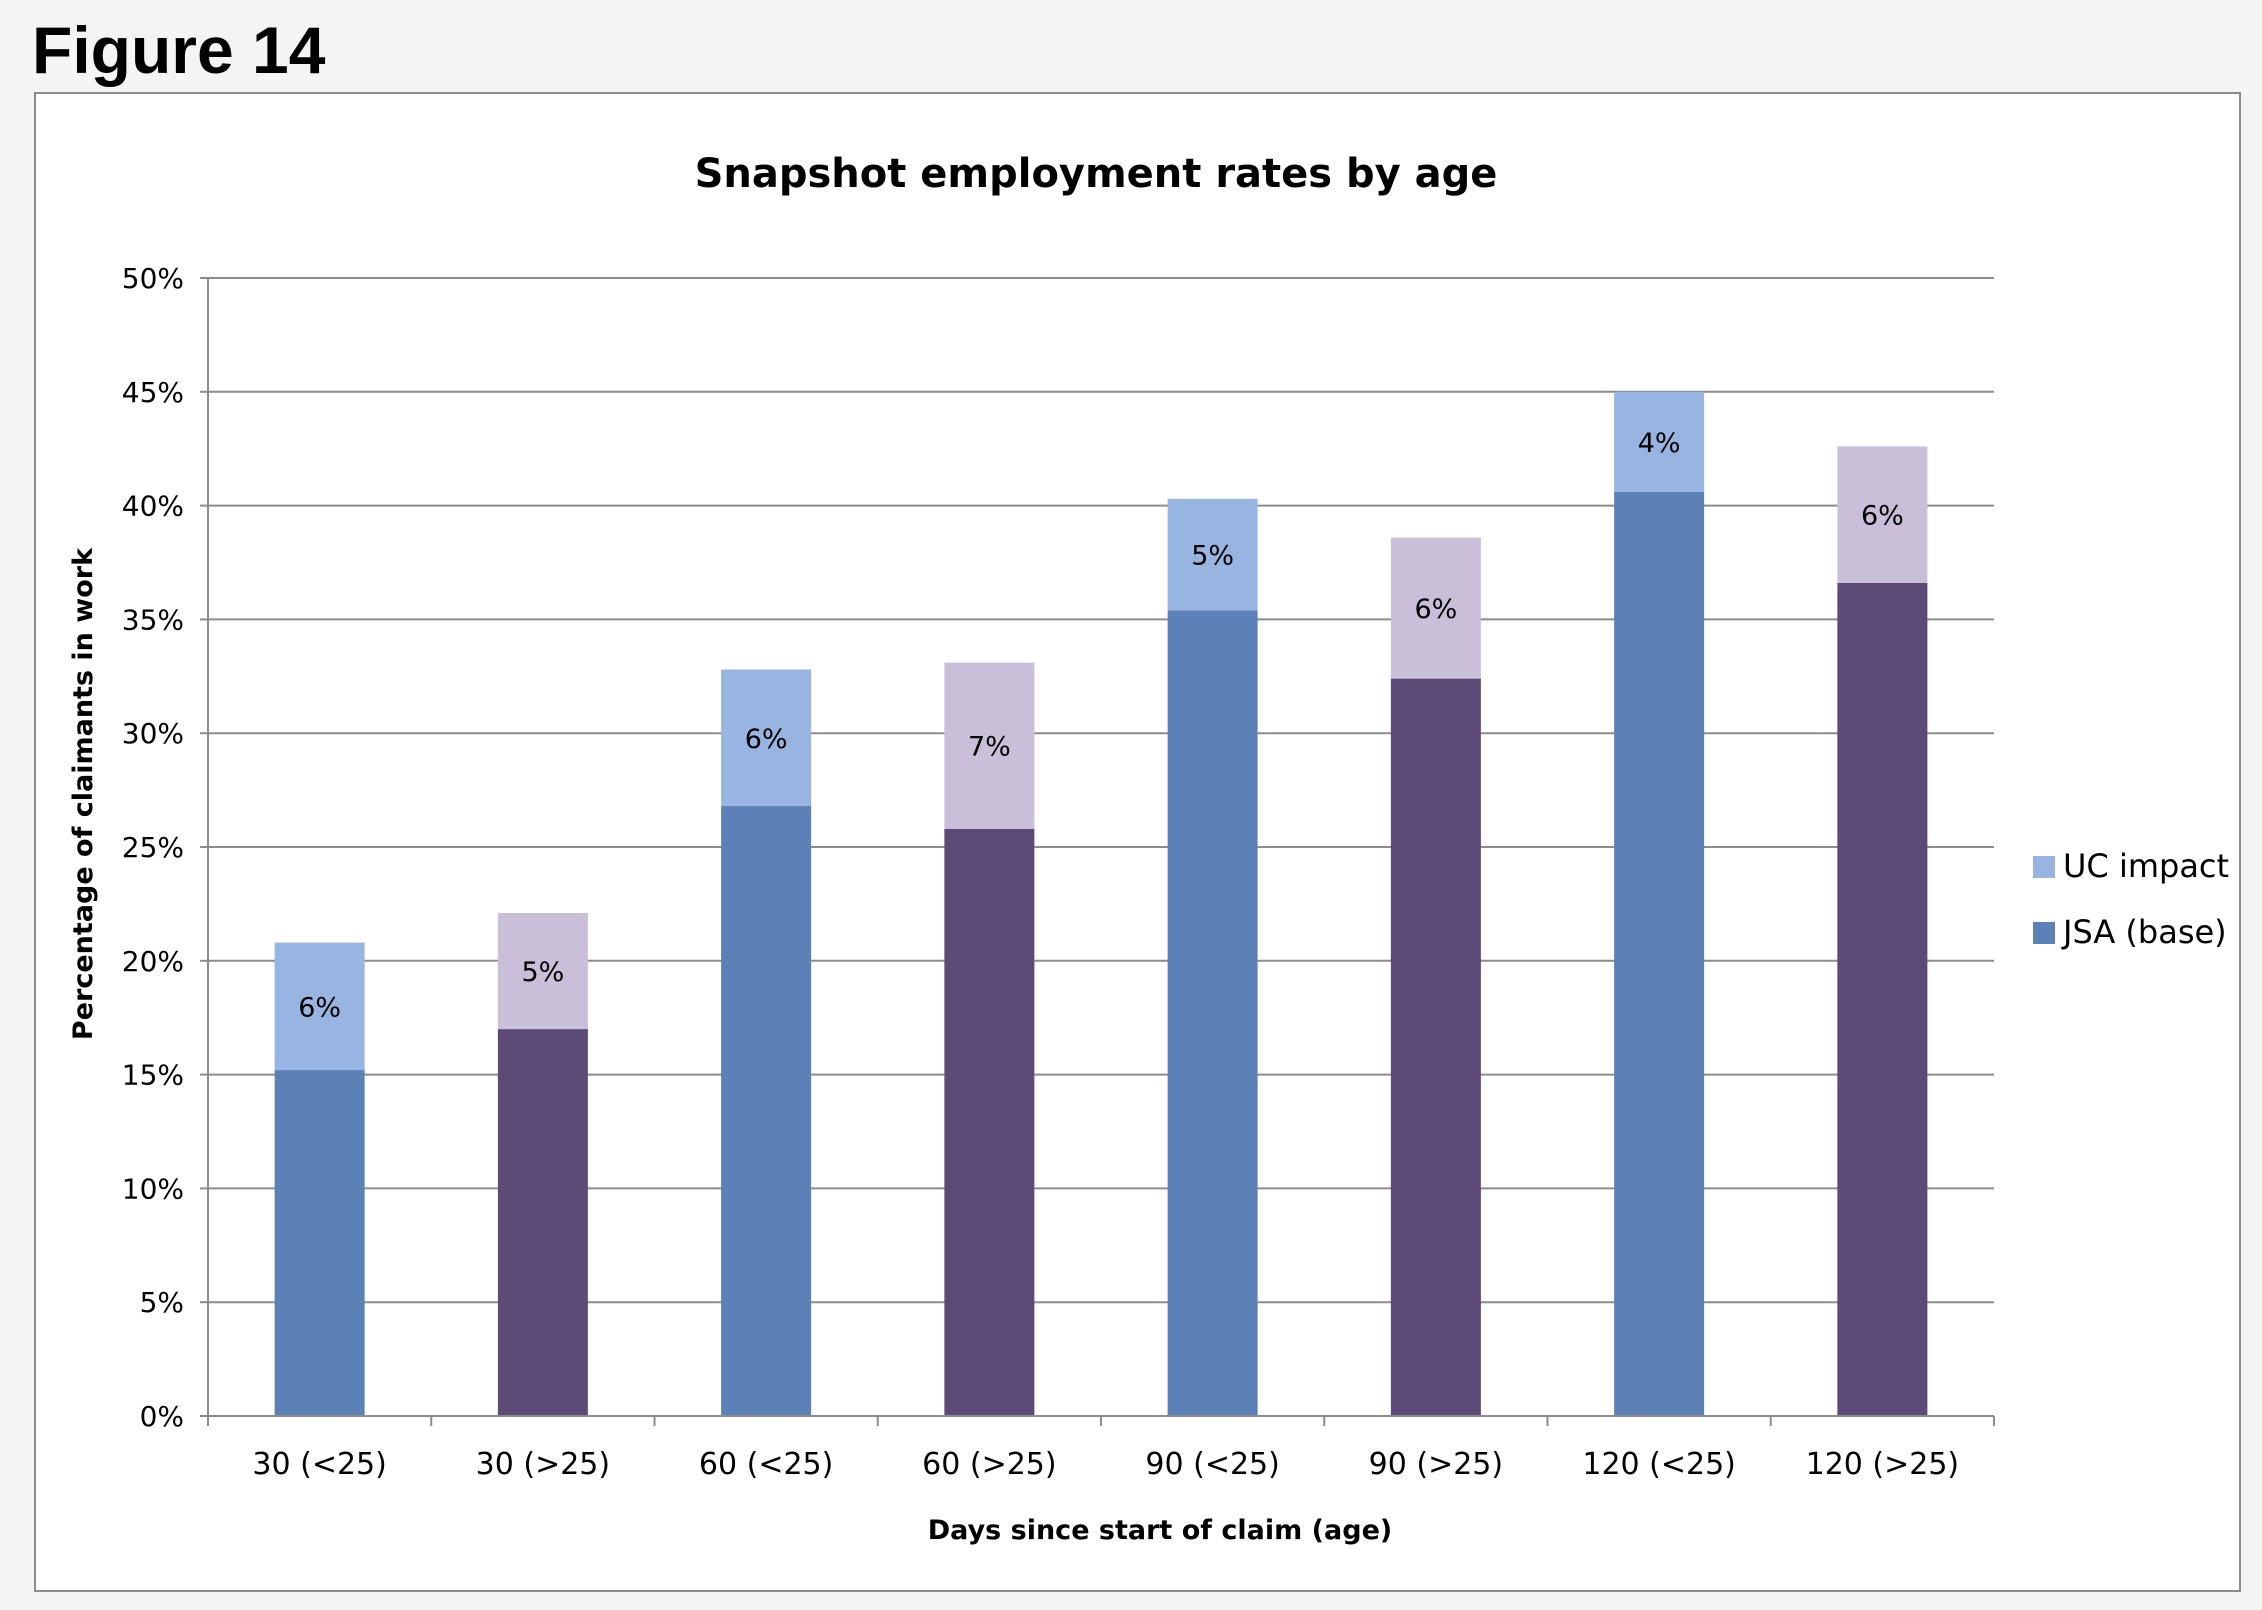  What do you see at coordinates (162, 1302) in the screenshot?
I see `y-tick-label: 5%` at bounding box center [162, 1302].